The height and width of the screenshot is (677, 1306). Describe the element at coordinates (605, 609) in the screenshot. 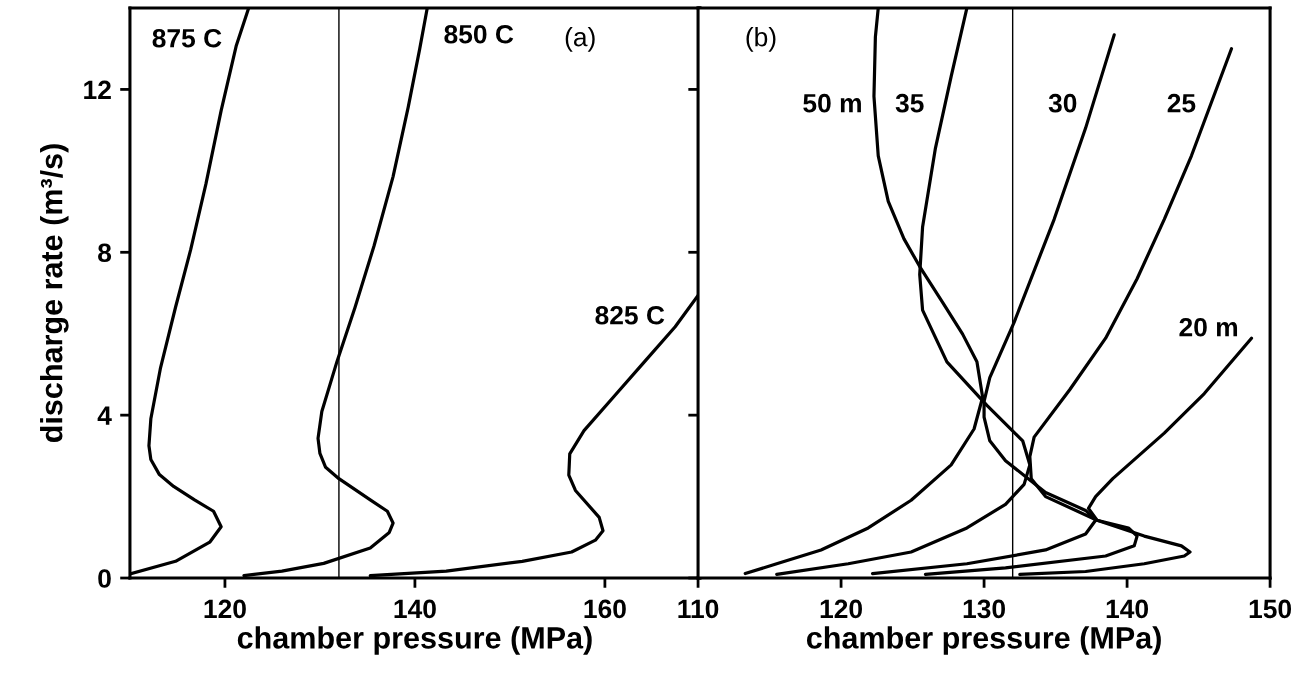

I see `x-tick-label: 160` at that location.